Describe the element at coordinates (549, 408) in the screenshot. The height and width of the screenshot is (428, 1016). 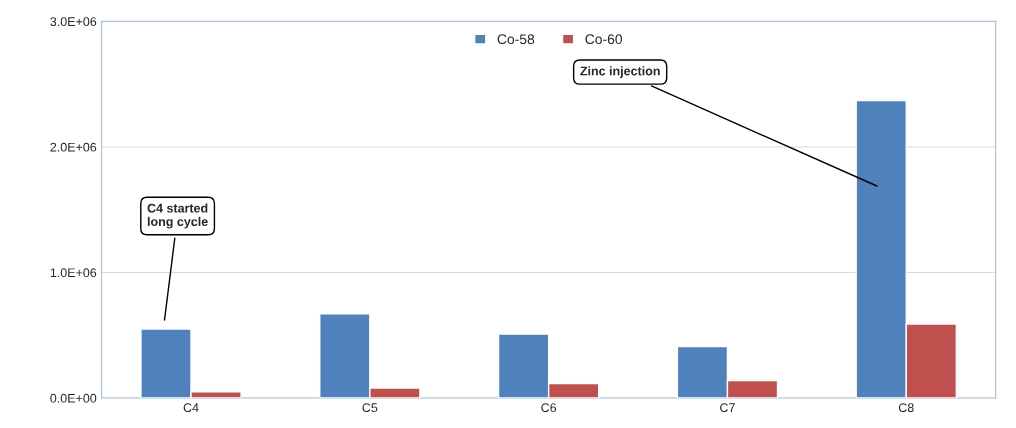
I see `x-tick-label: C6` at that location.